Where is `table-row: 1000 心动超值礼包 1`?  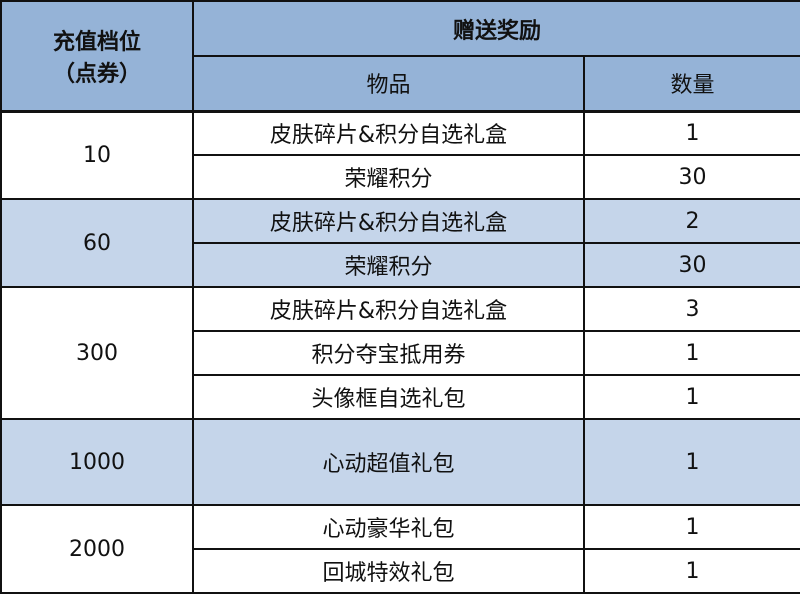
table-row: 1000 心动超值礼包 1 is located at coordinates (400, 462).